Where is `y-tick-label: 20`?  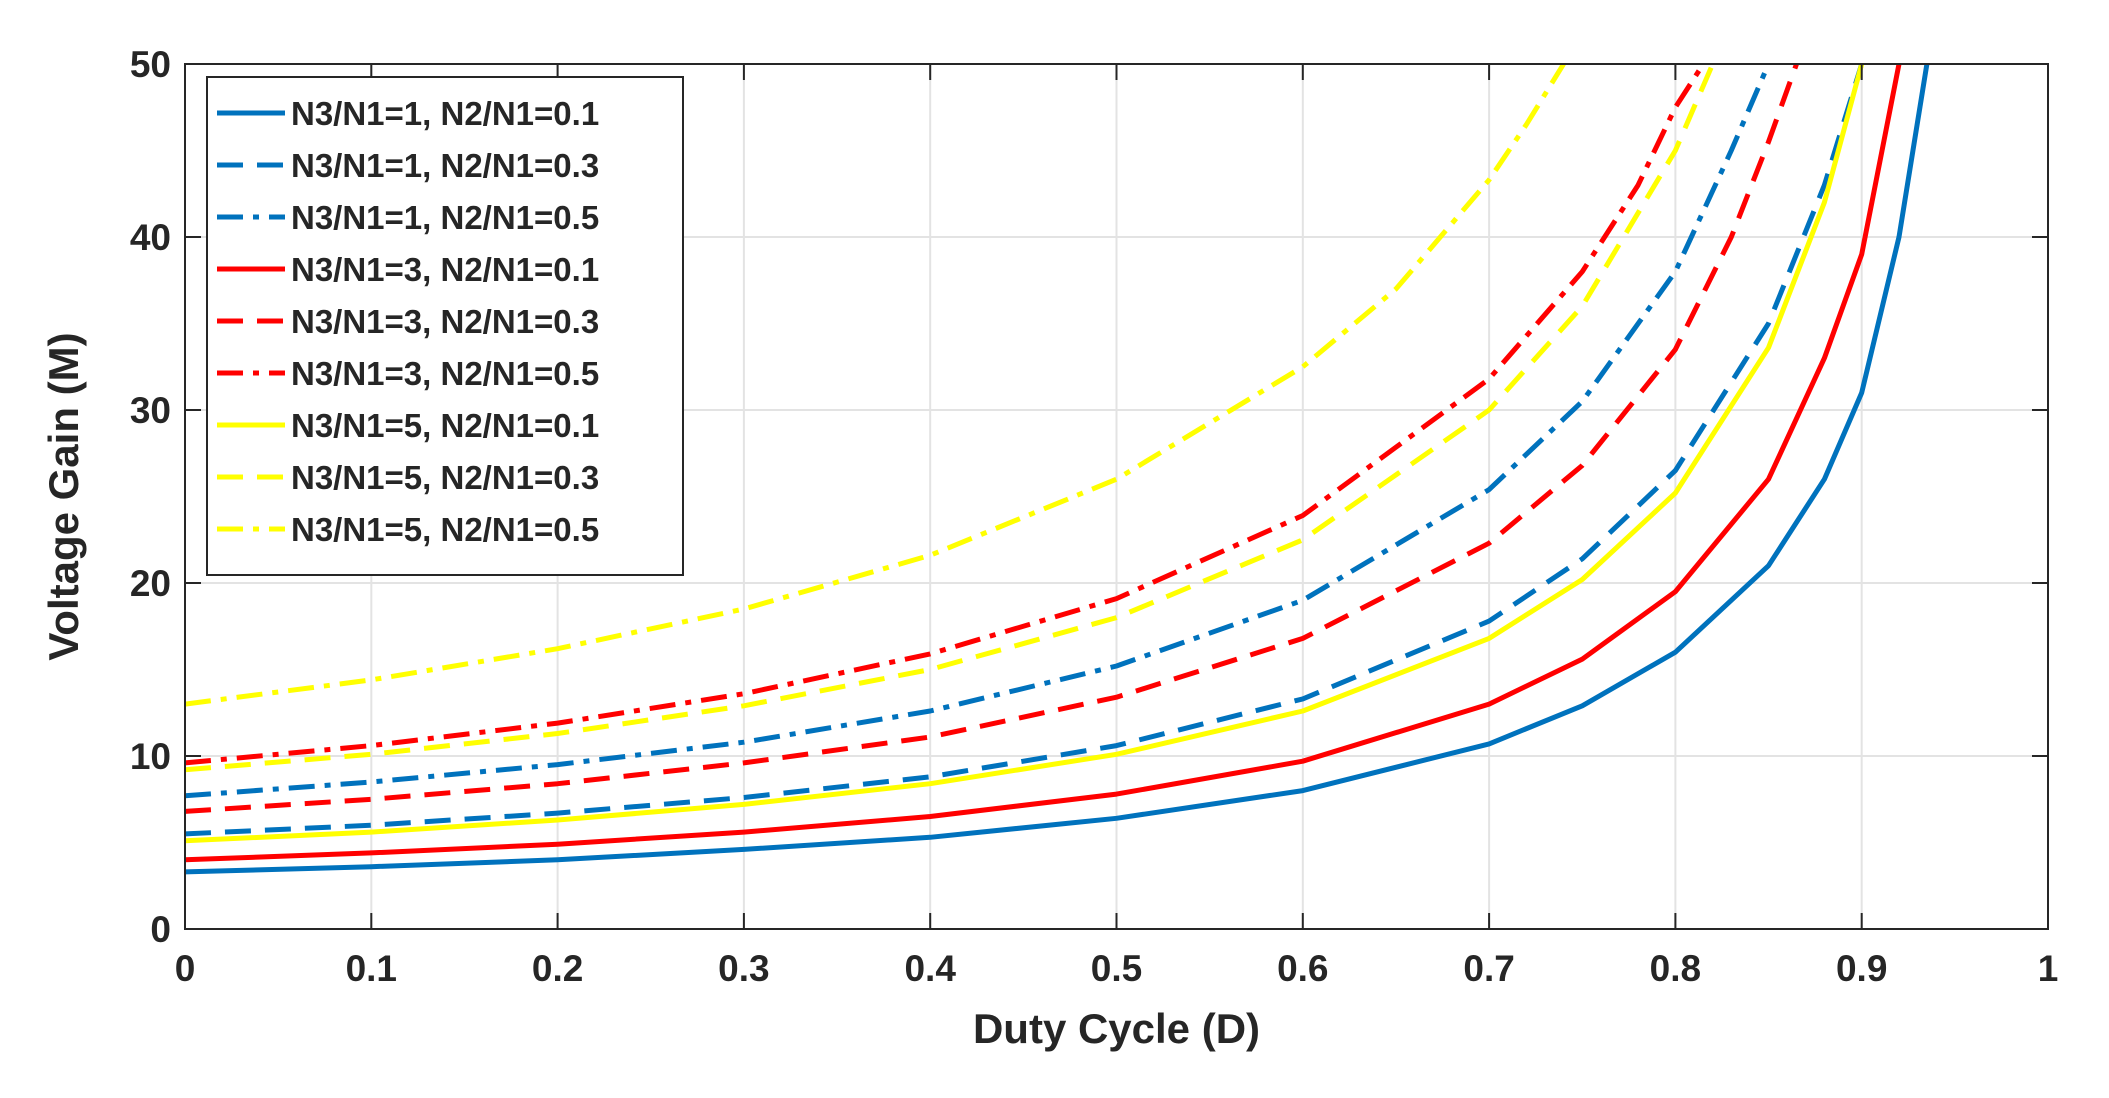 y-tick-label: 20 is located at coordinates (150, 583).